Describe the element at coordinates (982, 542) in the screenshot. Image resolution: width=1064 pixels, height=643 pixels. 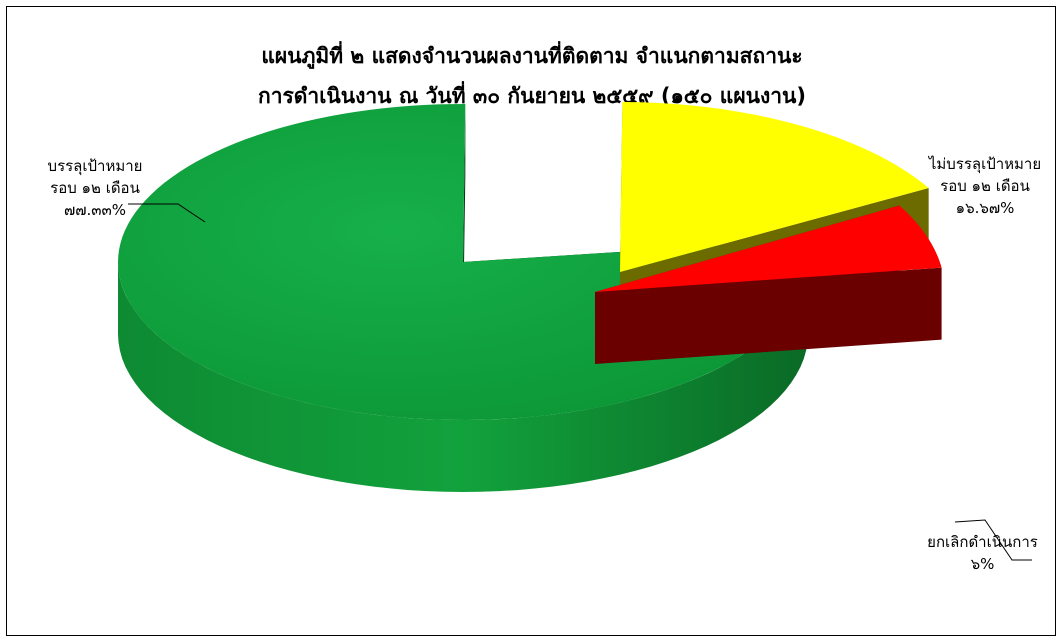
I see `label-cancelled-line1: ยกเลิกดำเนินการ` at that location.